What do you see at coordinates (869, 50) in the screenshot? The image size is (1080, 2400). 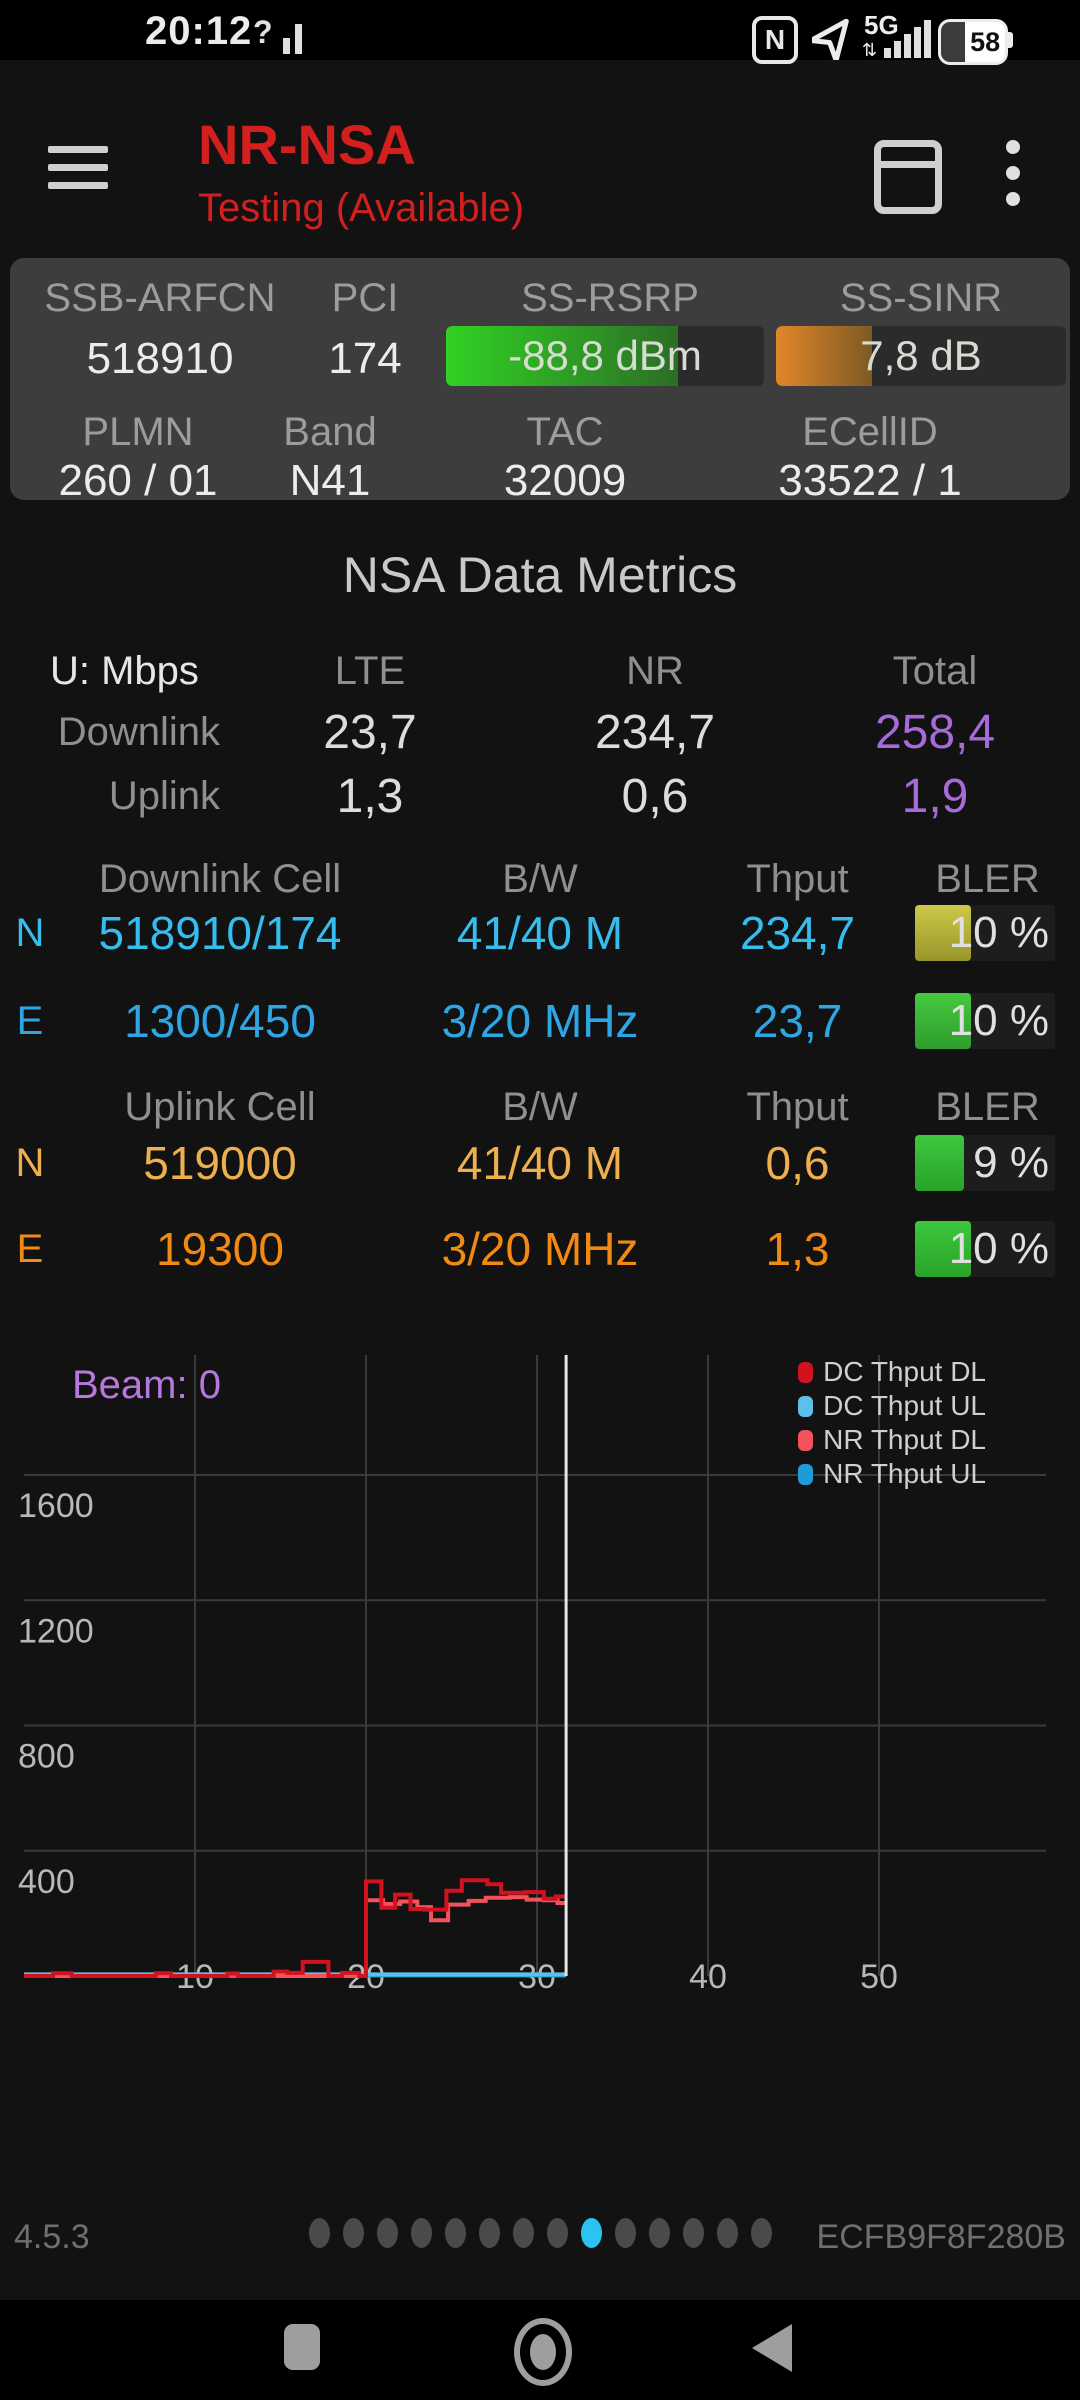 I see `data-activity-icon: ⇅` at bounding box center [869, 50].